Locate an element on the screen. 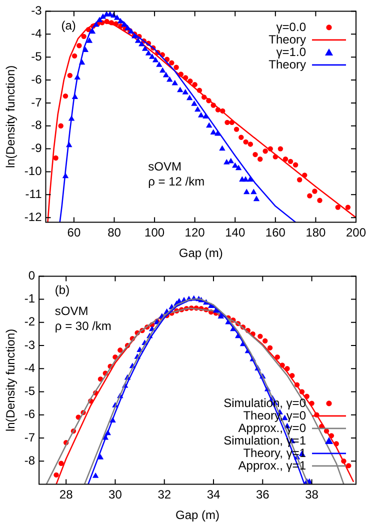 Image resolution: width=374 pixels, height=527 pixels. x-tick-label: 32 is located at coordinates (165, 495).